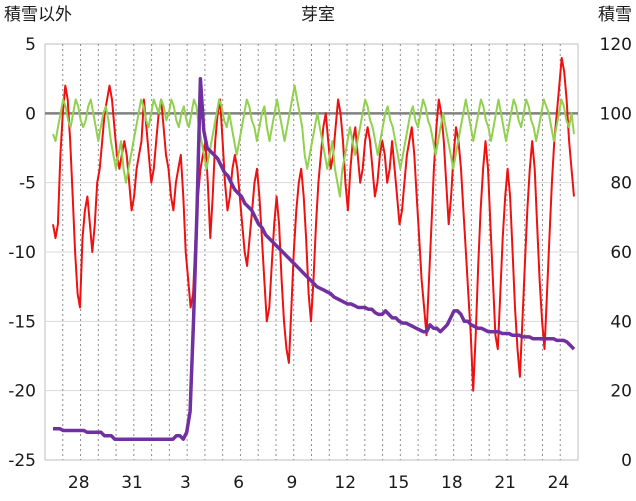 The width and height of the screenshot is (636, 501). I want to click on x-tick-label: 21, so click(505, 483).